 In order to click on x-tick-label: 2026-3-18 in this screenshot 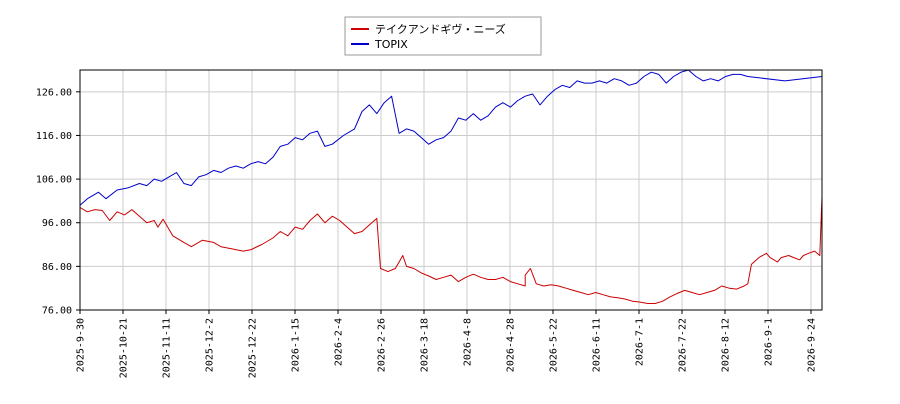, I will do `click(425, 345)`.